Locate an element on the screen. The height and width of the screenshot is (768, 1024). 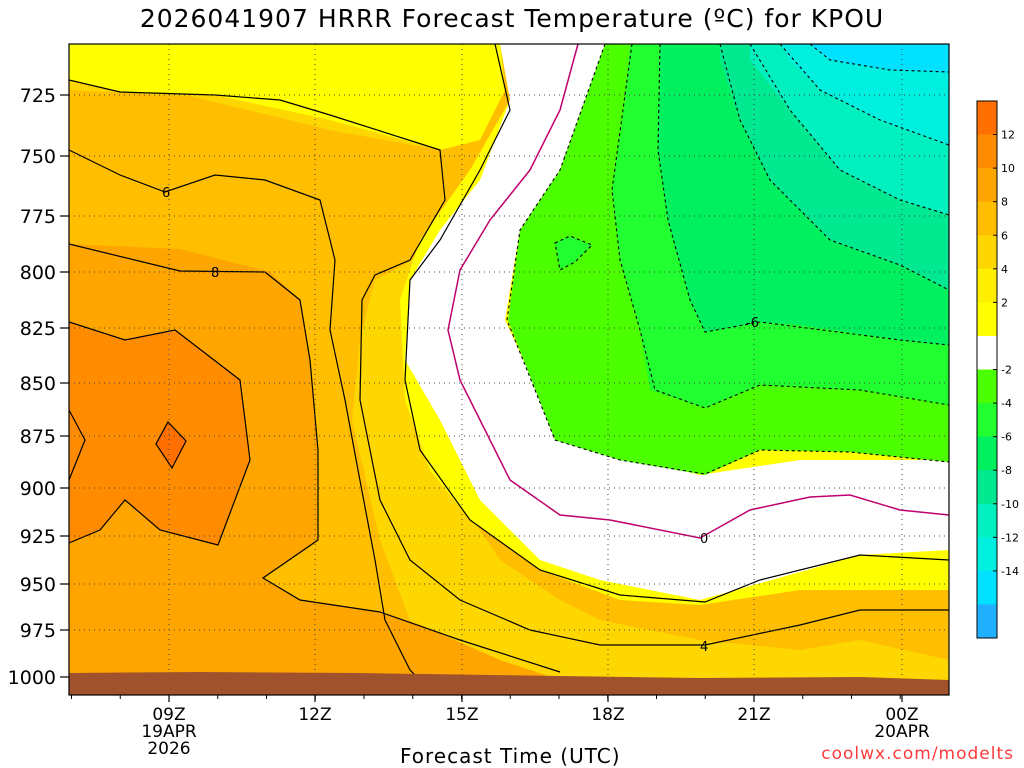
x-tick-sublabel: 2026 is located at coordinates (168, 749).